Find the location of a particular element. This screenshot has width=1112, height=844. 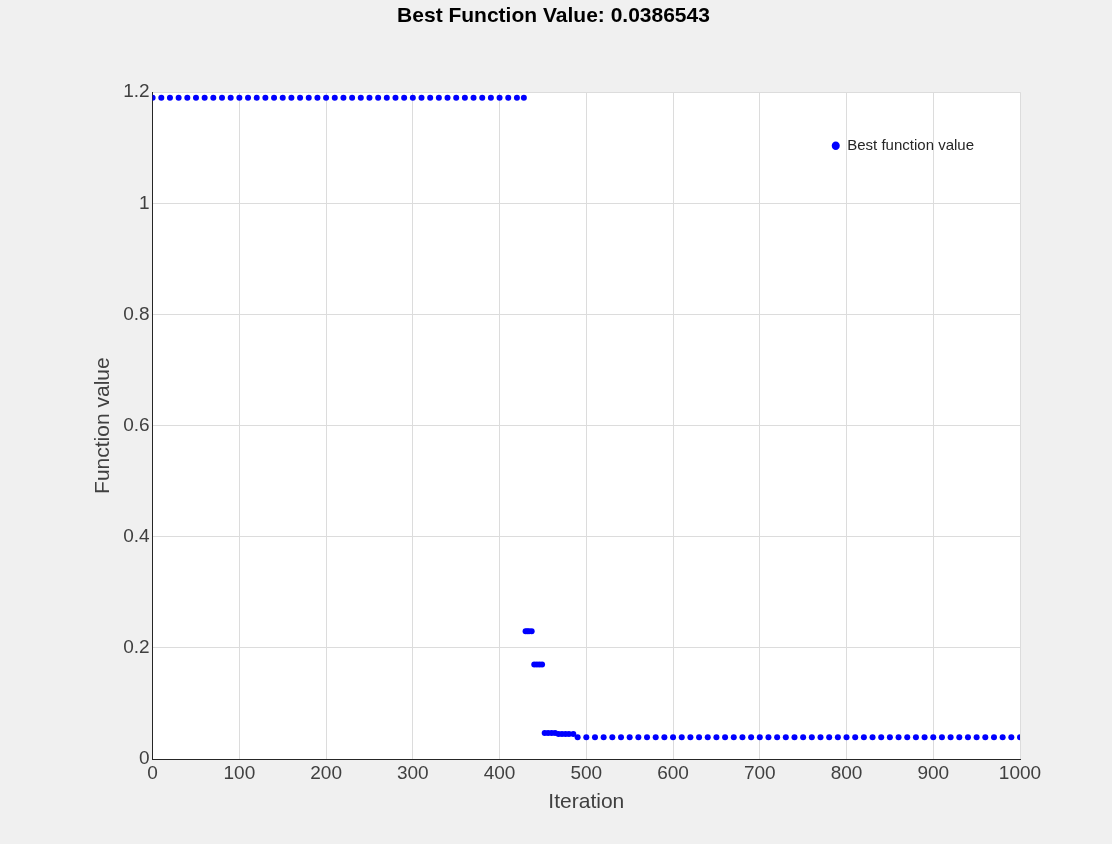

legend-label: Best function value is located at coordinates (910, 144).